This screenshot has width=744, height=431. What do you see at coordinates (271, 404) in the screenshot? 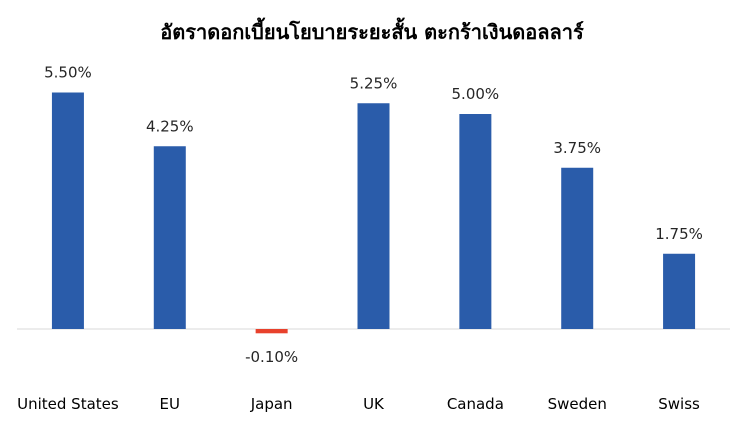
I see `category-label: Japan` at bounding box center [271, 404].